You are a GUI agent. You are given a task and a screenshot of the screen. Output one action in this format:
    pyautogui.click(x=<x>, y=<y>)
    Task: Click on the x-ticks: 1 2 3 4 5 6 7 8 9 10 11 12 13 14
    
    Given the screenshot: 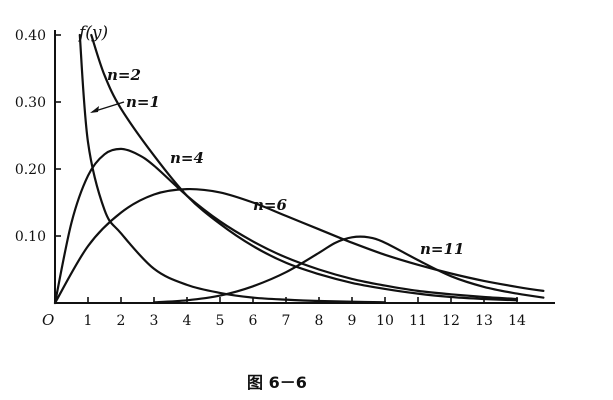 What is the action you would take?
    pyautogui.click(x=305, y=313)
    